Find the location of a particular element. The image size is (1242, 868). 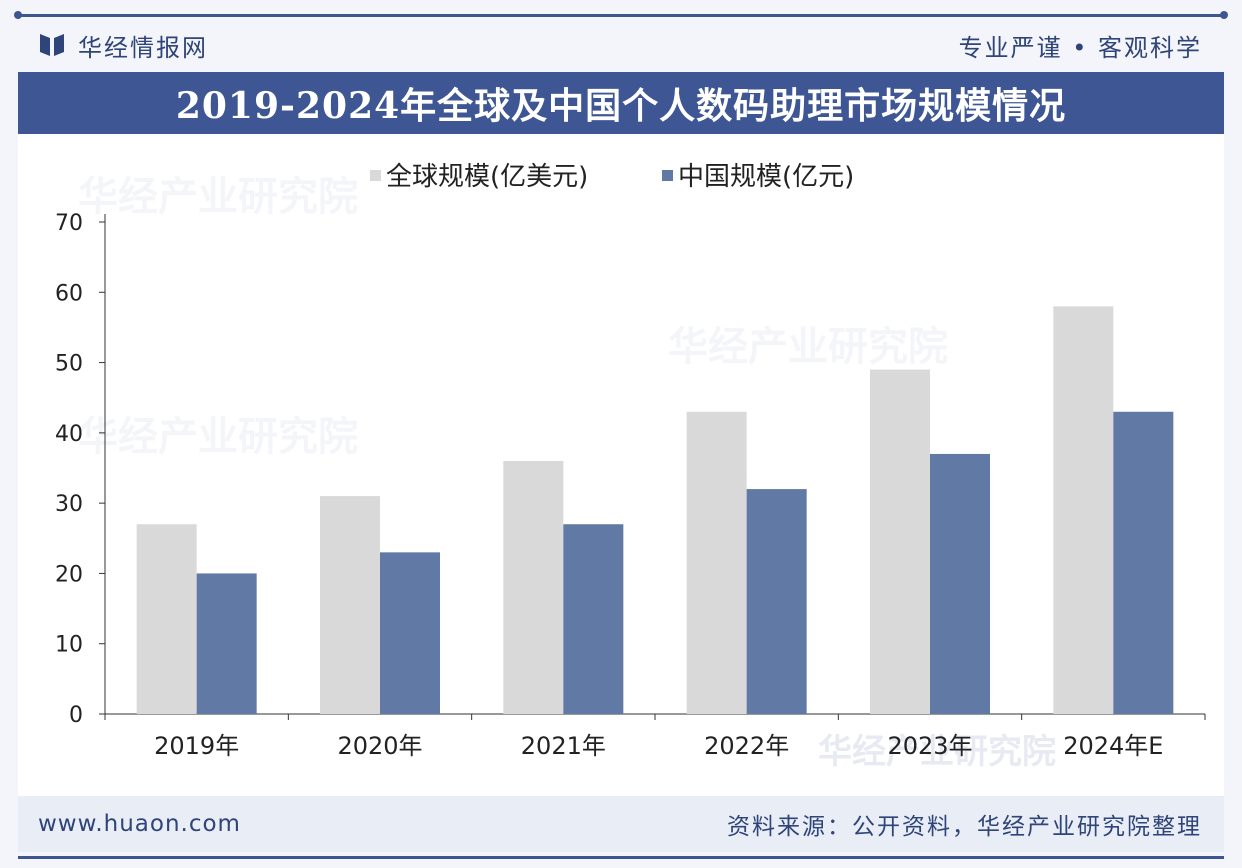

y-tick-label: 30 is located at coordinates (69, 504).